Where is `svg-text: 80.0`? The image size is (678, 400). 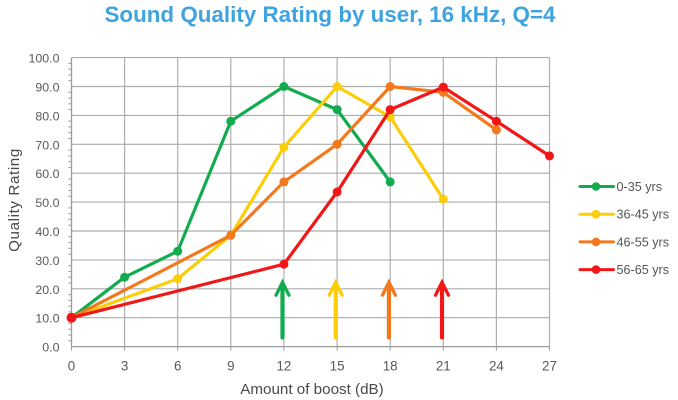 svg-text: 80.0 is located at coordinates (47, 116).